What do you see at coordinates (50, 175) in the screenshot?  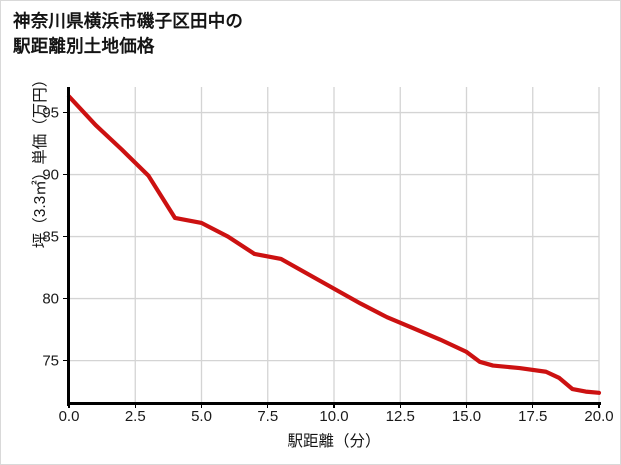 I see `y-tick-label: 90` at bounding box center [50, 175].